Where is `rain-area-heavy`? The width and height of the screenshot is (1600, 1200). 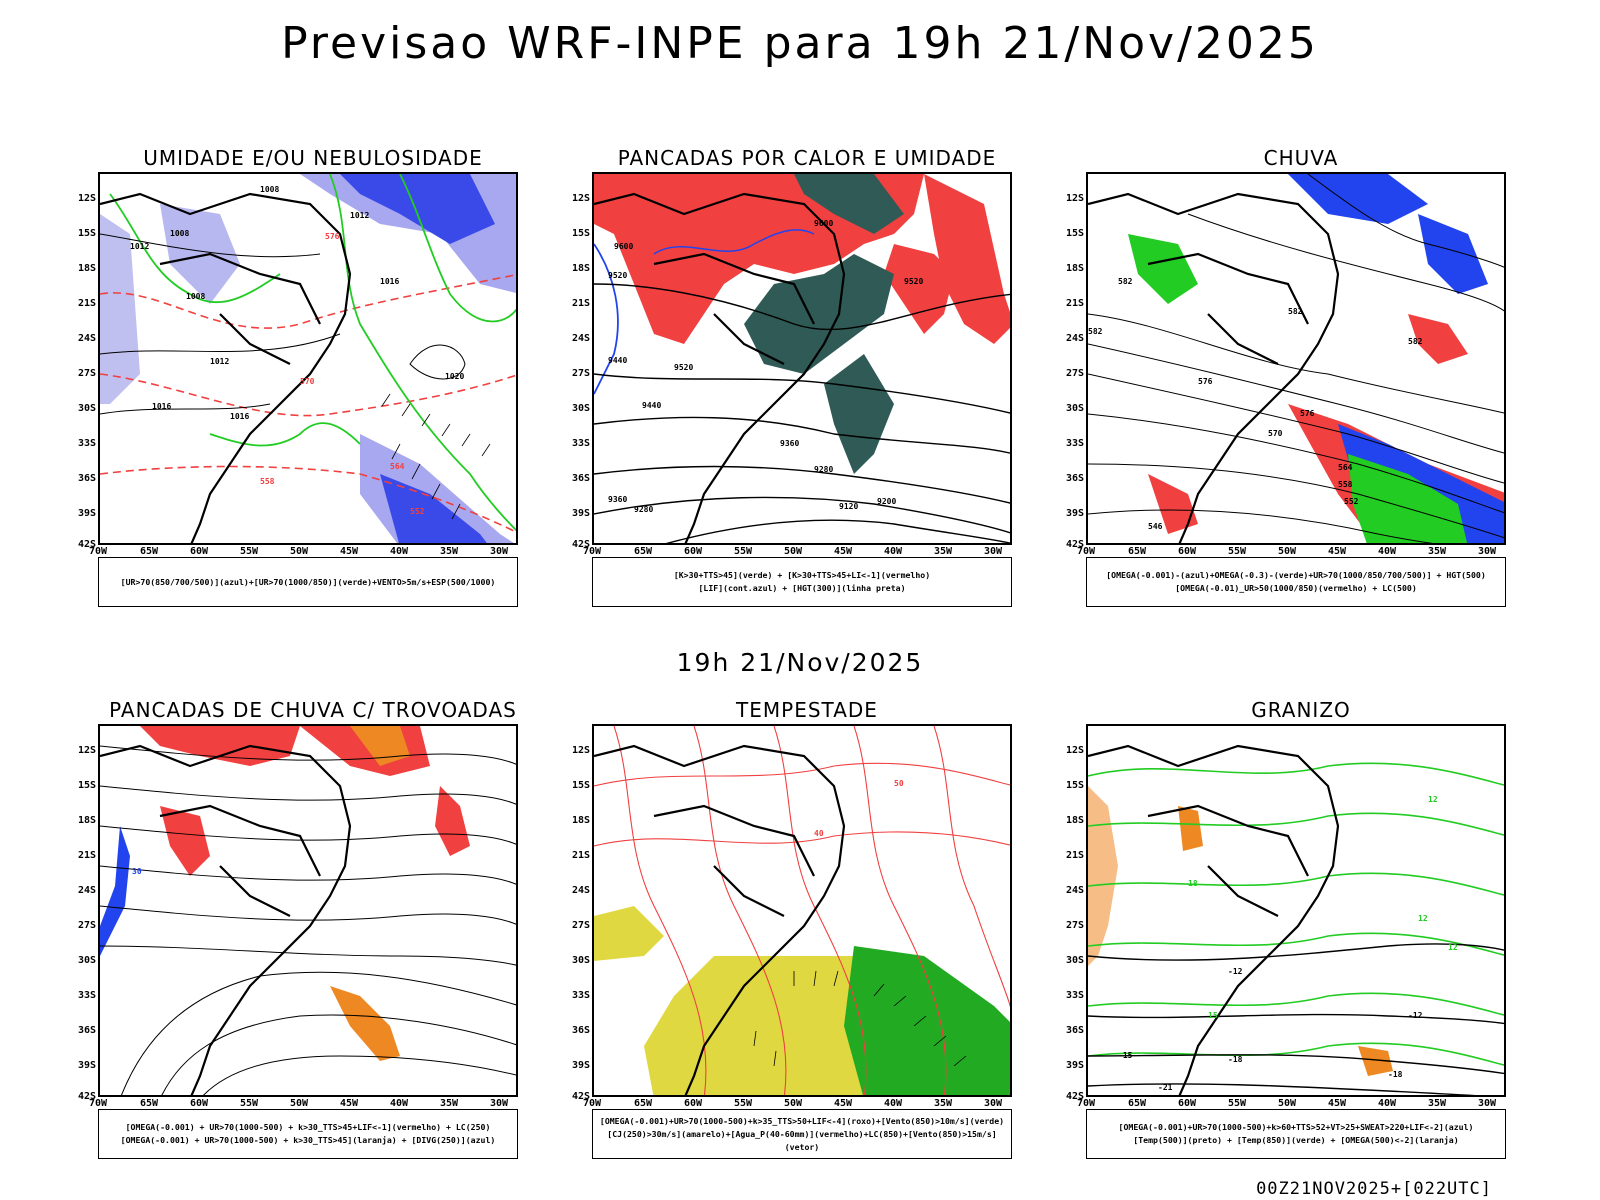 rain-area-heavy is located at coordinates (1163, 269).